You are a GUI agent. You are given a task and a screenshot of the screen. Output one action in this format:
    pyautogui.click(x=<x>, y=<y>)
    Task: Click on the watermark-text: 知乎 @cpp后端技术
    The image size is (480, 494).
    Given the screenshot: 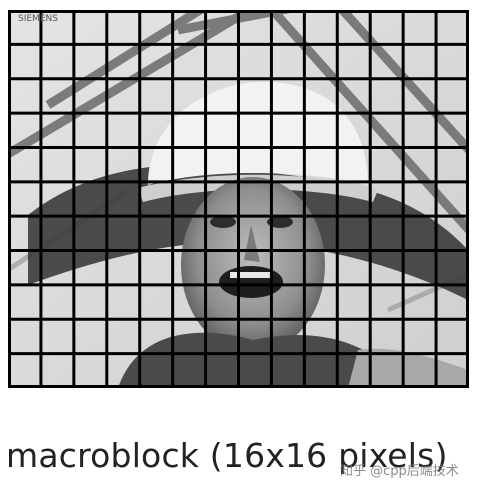 What is the action you would take?
    pyautogui.click(x=399, y=471)
    